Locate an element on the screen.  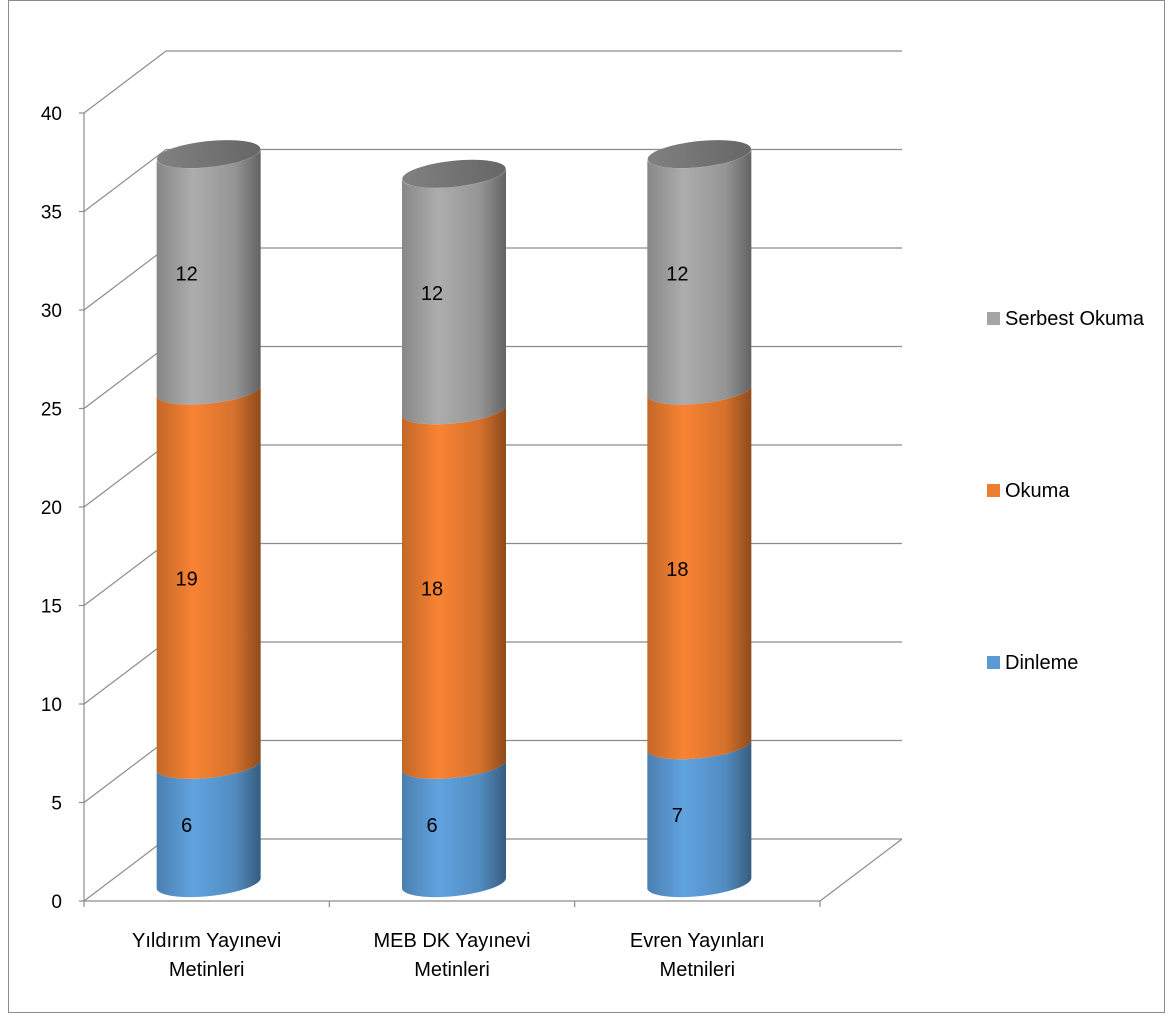
legend-label: Dinleme is located at coordinates (1041, 663).